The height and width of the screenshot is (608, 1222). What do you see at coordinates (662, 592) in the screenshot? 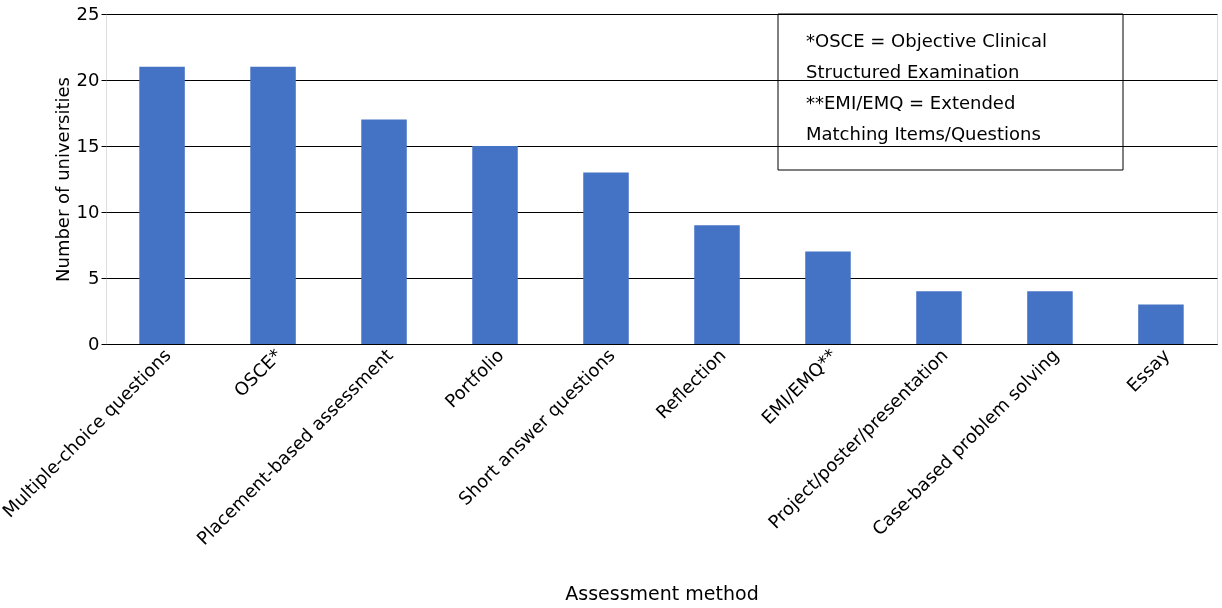
I see `x-axis-title: Assessment method` at bounding box center [662, 592].